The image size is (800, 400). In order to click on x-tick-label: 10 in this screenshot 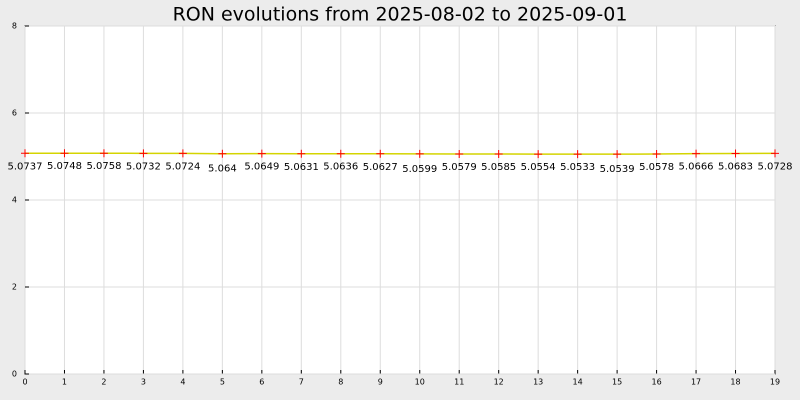, I will do `click(420, 382)`.